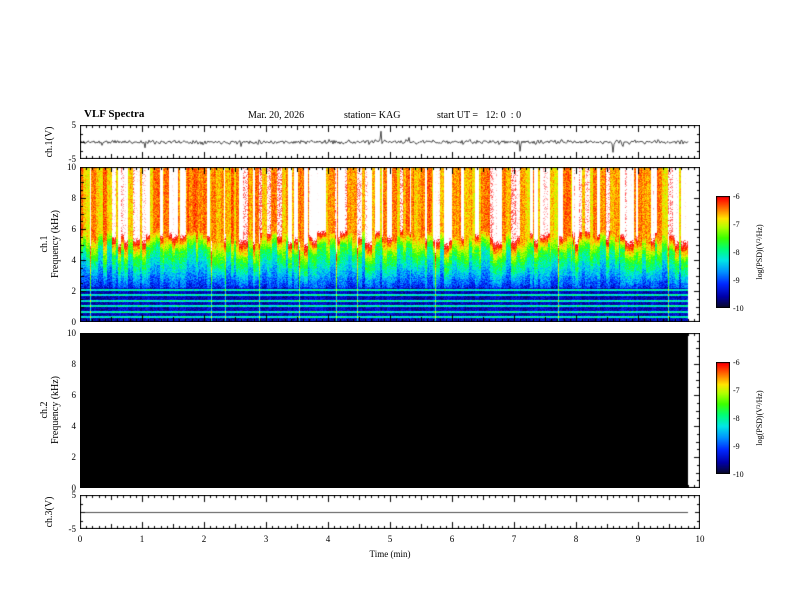 The width and height of the screenshot is (792, 612). I want to click on x-tick-label: 6, so click(452, 539).